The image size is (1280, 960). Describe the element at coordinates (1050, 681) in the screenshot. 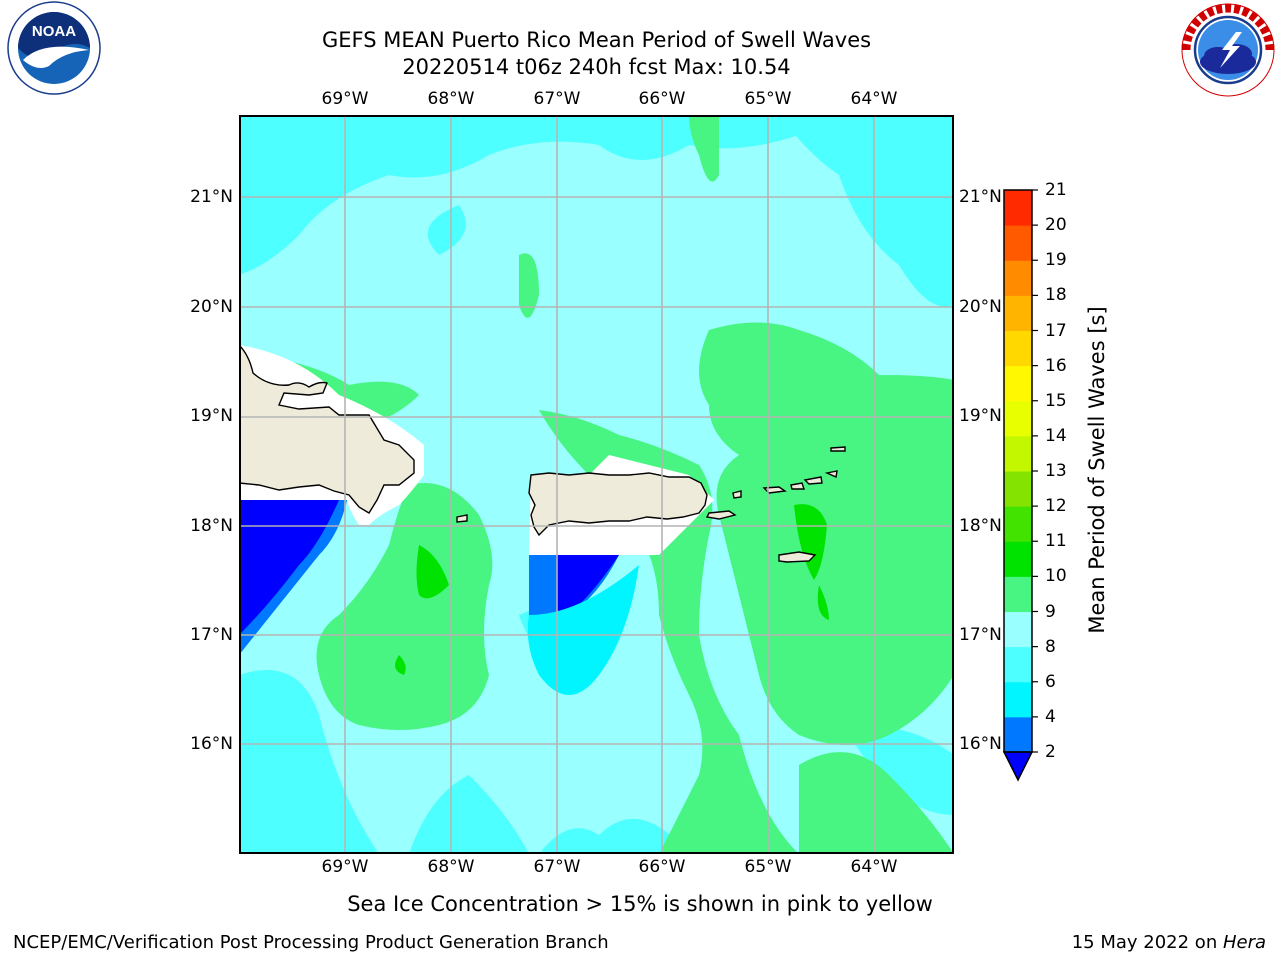

I see `colorbar-tick-label: 6` at that location.